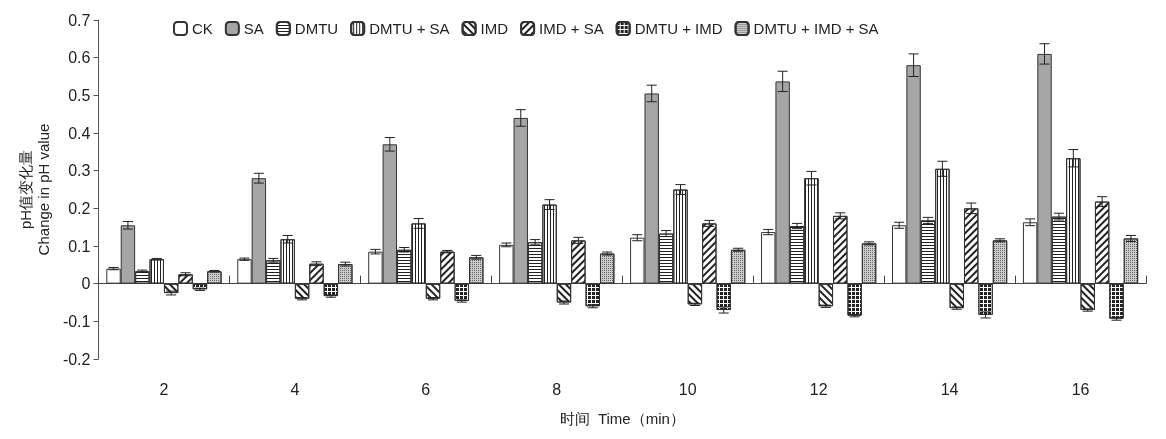 Image resolution: width=1166 pixels, height=439 pixels. What do you see at coordinates (816, 28) in the screenshot?
I see `legend-label: DMTU + IMD + SA` at bounding box center [816, 28].